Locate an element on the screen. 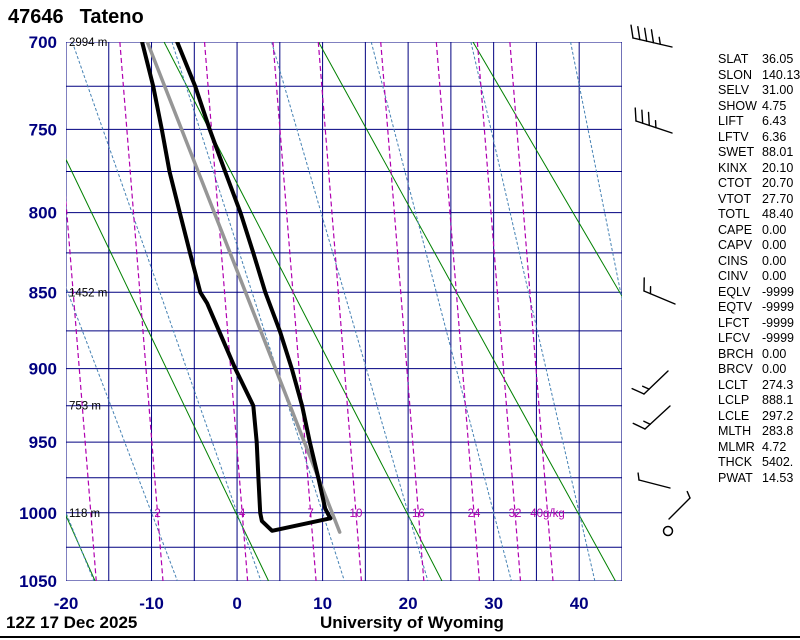 The image size is (800, 640). index-value: 20.10 is located at coordinates (778, 167).